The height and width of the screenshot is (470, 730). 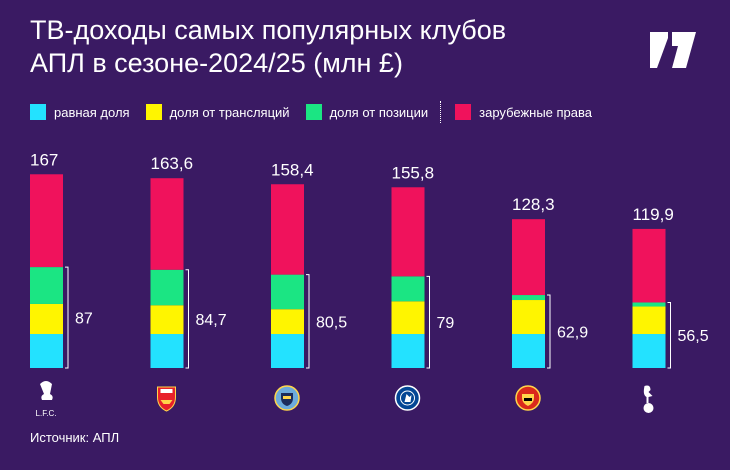 What do you see at coordinates (287, 351) in the screenshot?
I see `bar-segment-man-city-equal-share` at bounding box center [287, 351].